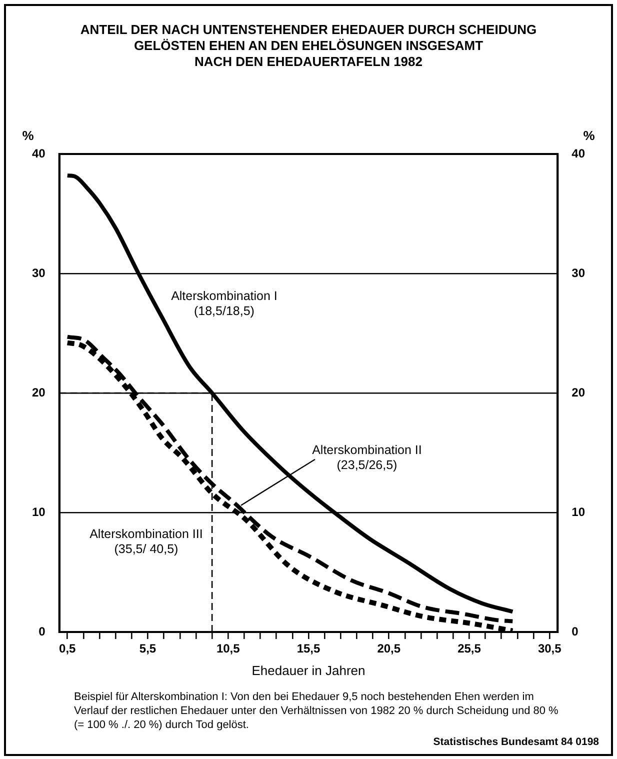  Describe the element at coordinates (228, 649) in the screenshot. I see `x-tick-label: 10,5` at that location.